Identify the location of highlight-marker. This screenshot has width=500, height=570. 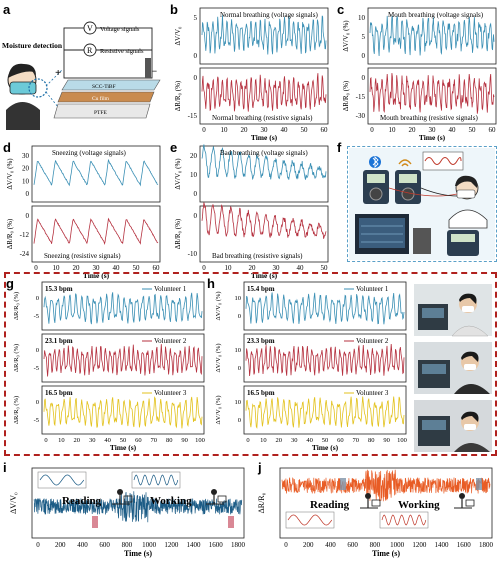
(95, 522).